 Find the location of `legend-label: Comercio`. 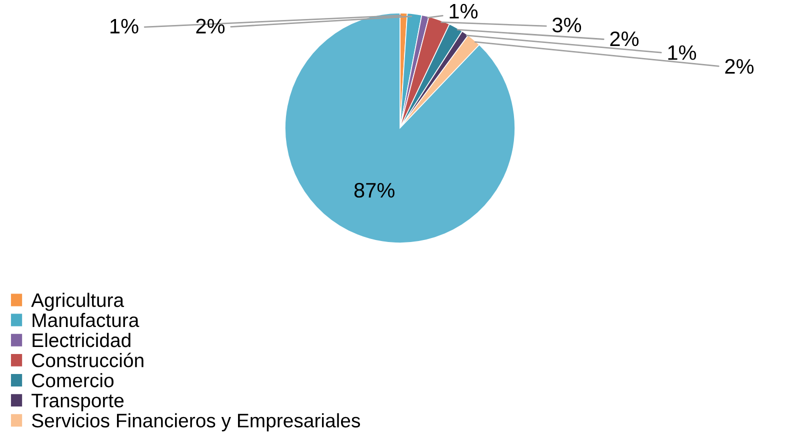

legend-label: Comercio is located at coordinates (73, 380).